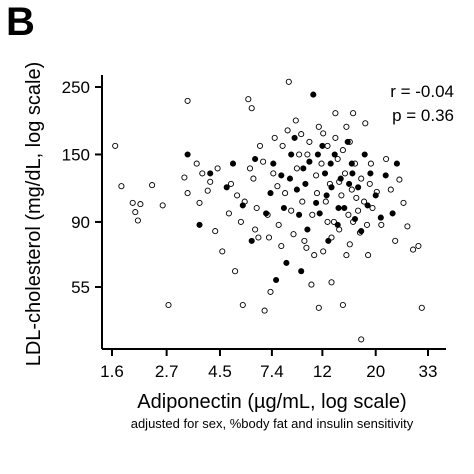  I want to click on x-tick-label: 20, so click(375, 371).